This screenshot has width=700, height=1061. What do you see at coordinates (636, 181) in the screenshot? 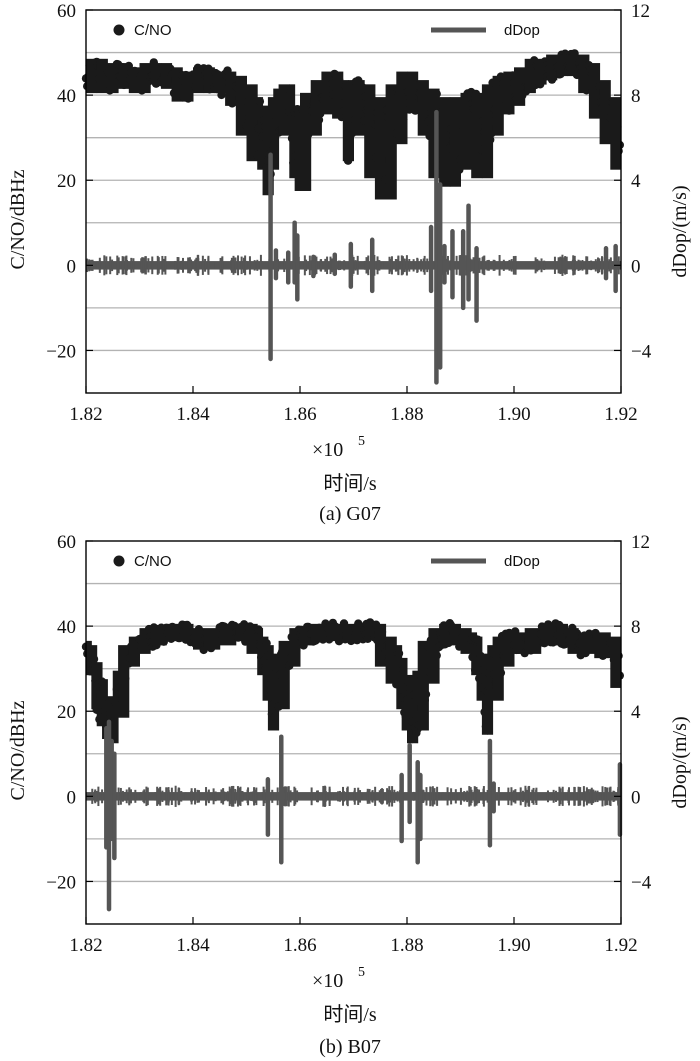
I see `y-right-tick-label: 4` at bounding box center [636, 181].